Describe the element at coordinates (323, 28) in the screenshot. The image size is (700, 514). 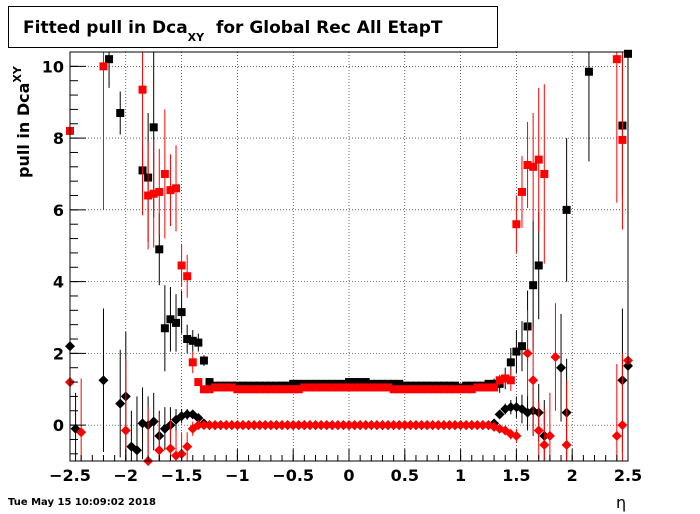
I see `title-rest: for Global Rec All EtapT` at that location.